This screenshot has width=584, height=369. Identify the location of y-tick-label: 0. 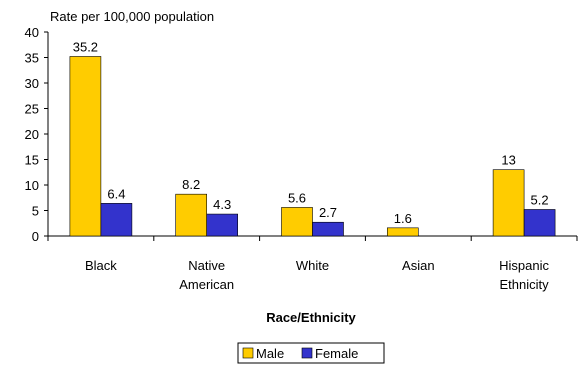
(35, 236).